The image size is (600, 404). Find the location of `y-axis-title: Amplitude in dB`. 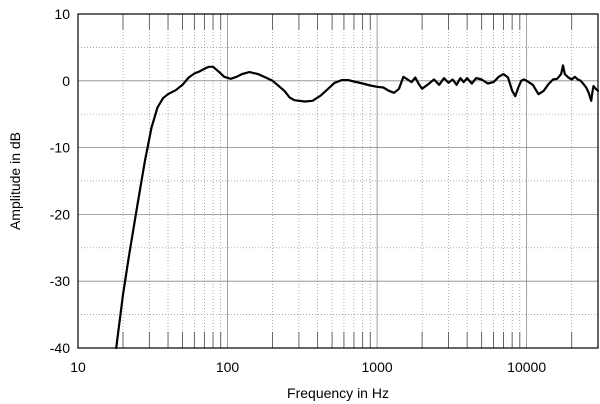

y-axis-title: Amplitude in dB is located at coordinates (15, 181).